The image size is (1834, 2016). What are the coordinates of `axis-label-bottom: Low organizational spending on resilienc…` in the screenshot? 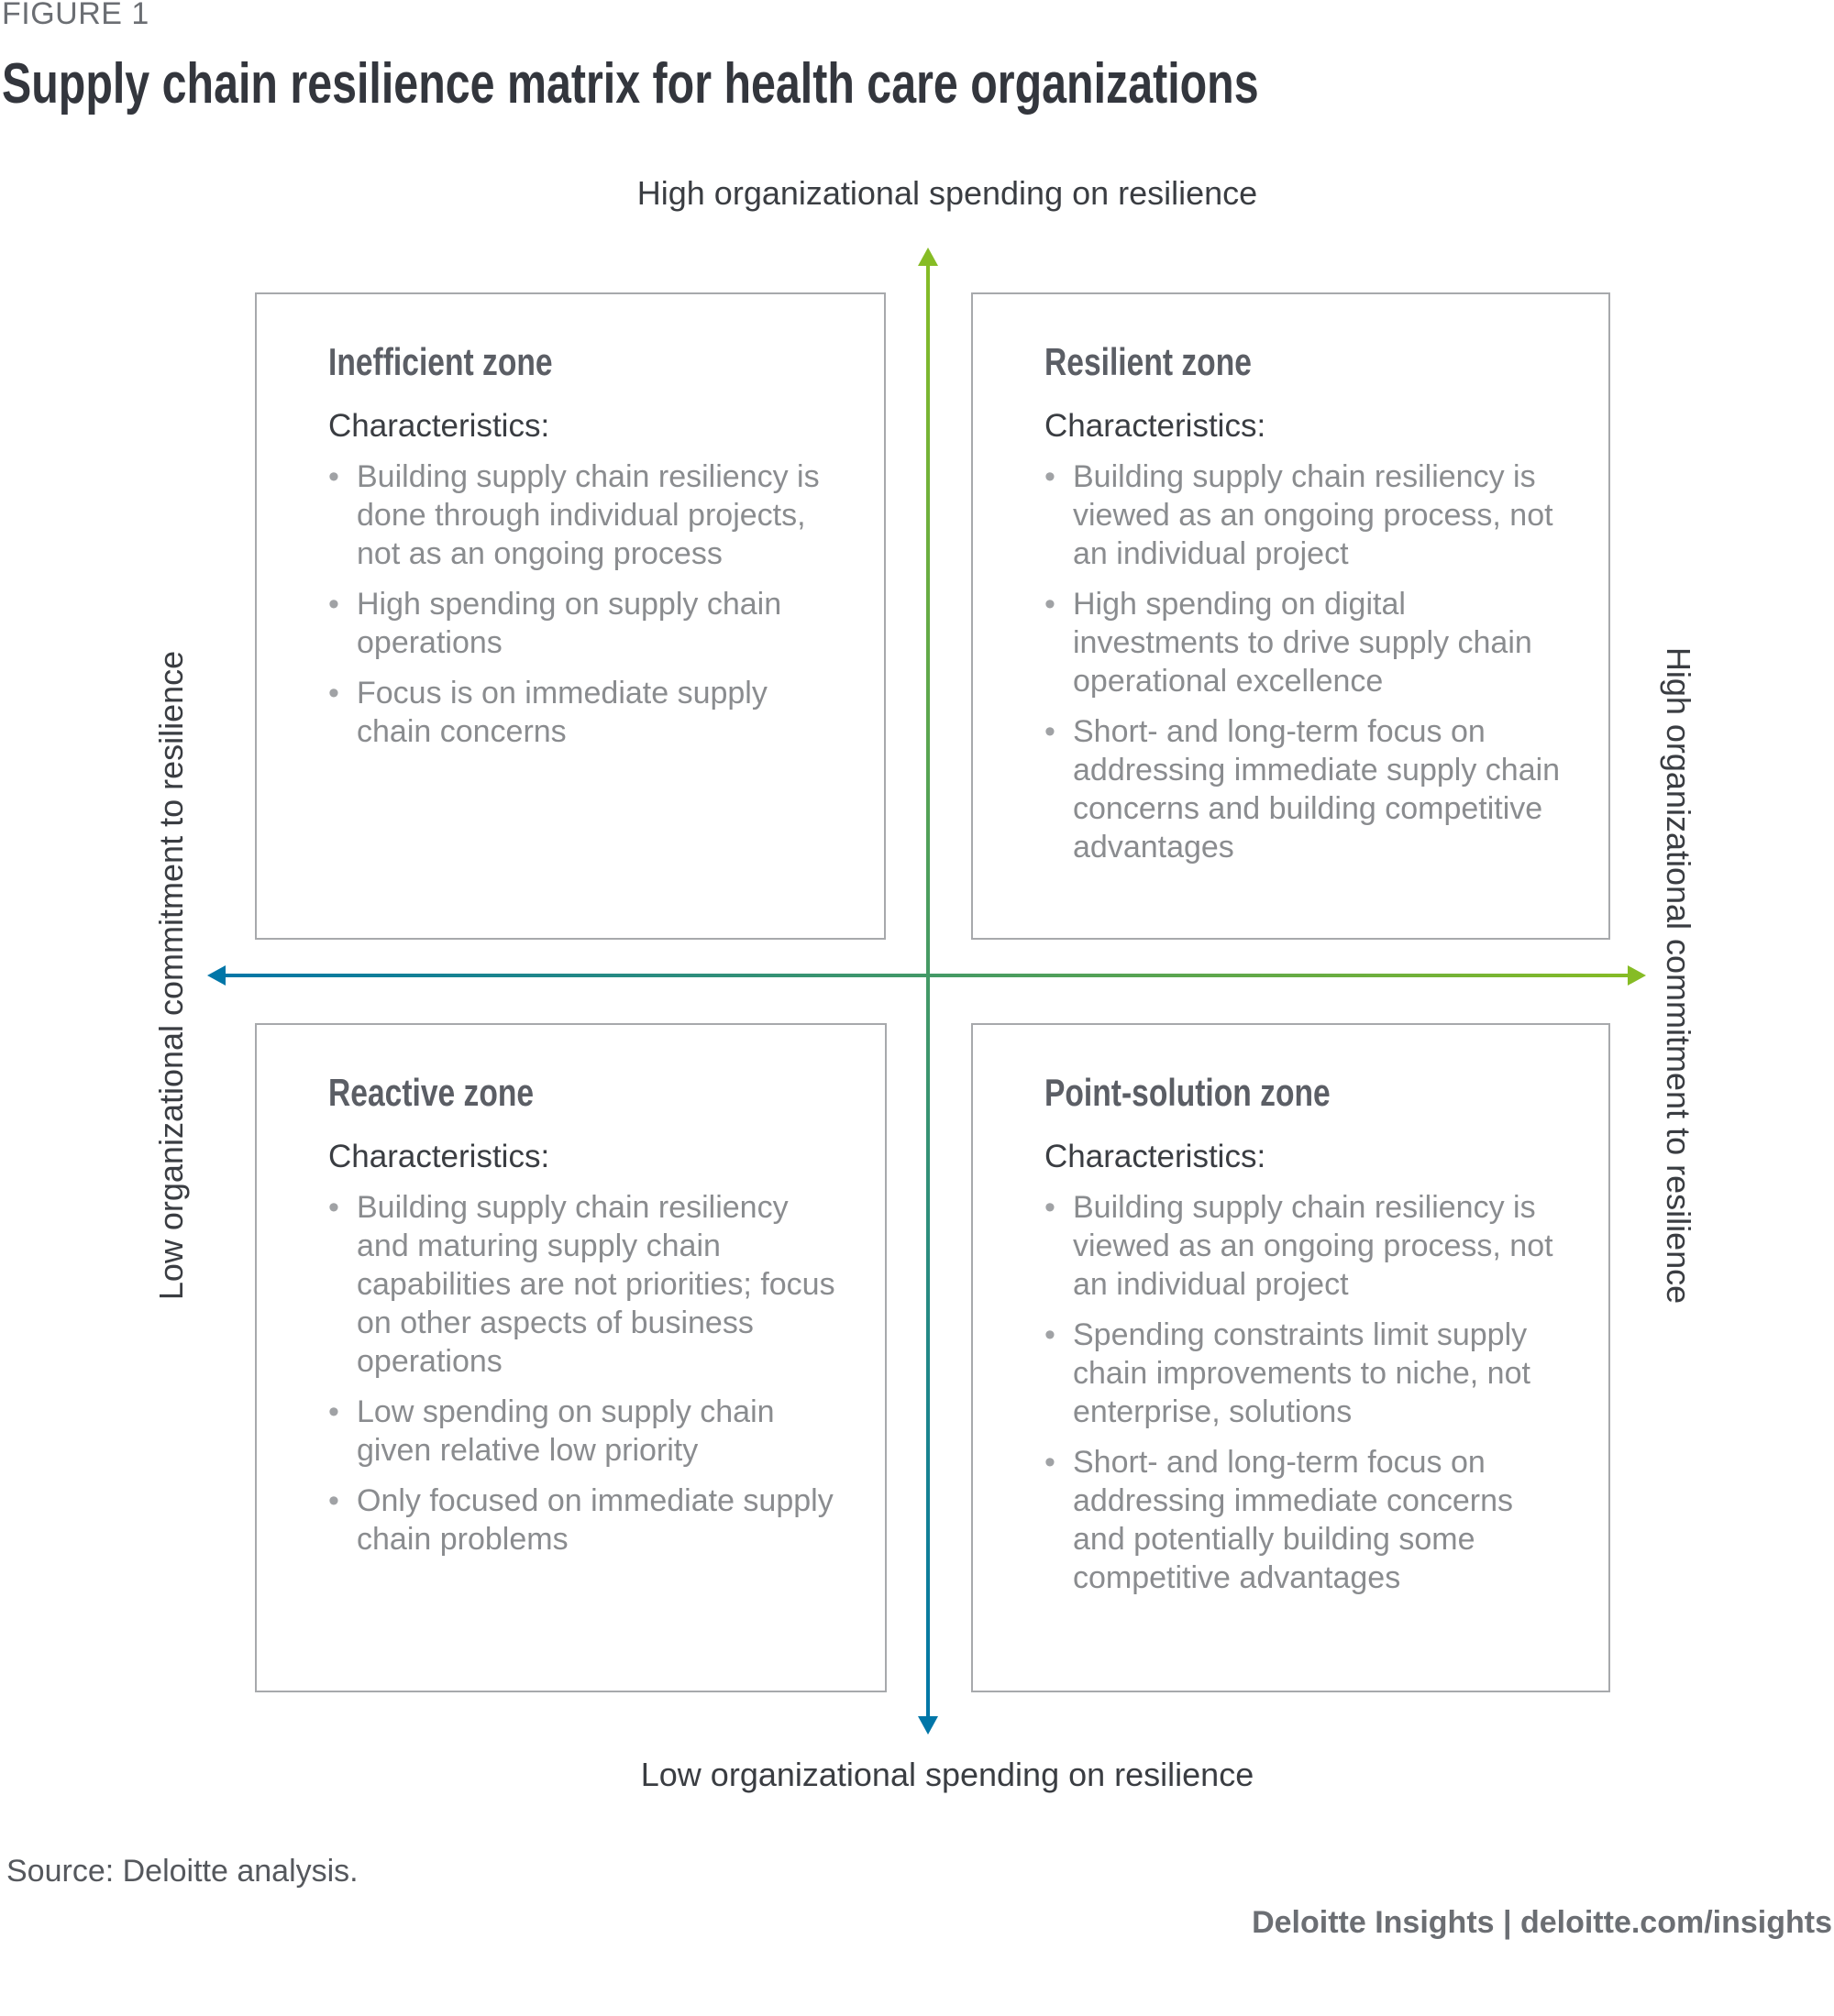 It's located at (947, 1774).